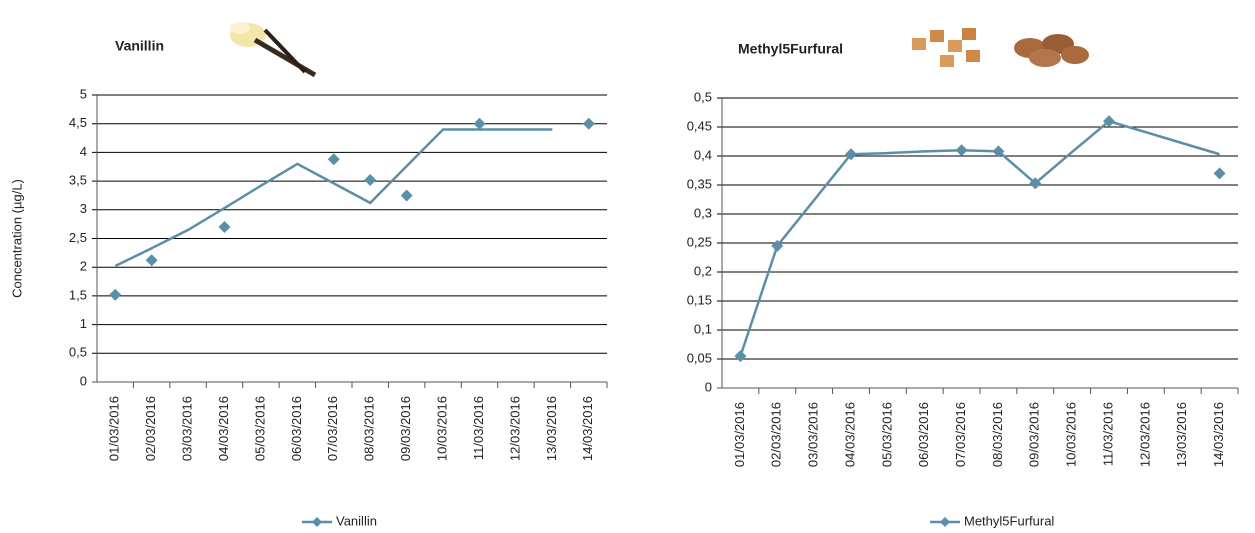 This screenshot has width=1255, height=533. Describe the element at coordinates (83, 208) in the screenshot. I see `y-tick-label: 3` at that location.